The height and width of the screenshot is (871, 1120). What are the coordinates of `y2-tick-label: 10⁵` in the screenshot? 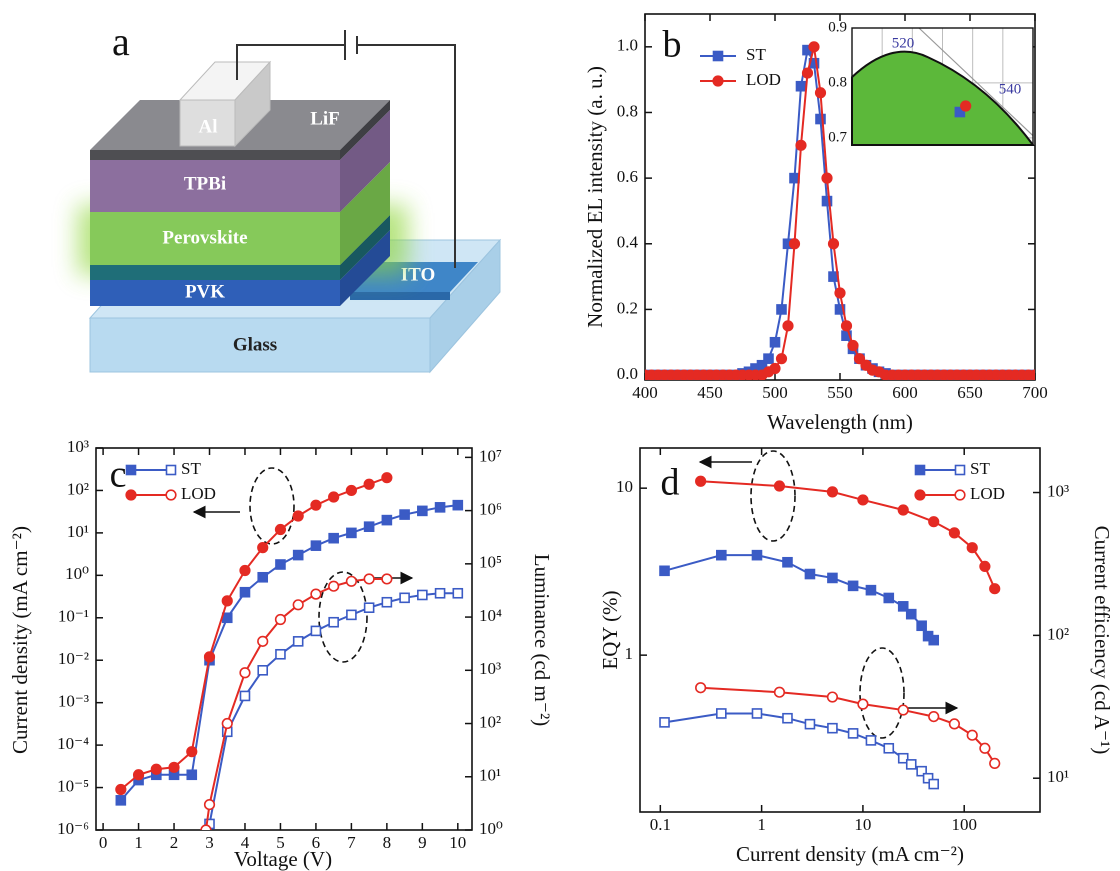 It's located at (490, 562).